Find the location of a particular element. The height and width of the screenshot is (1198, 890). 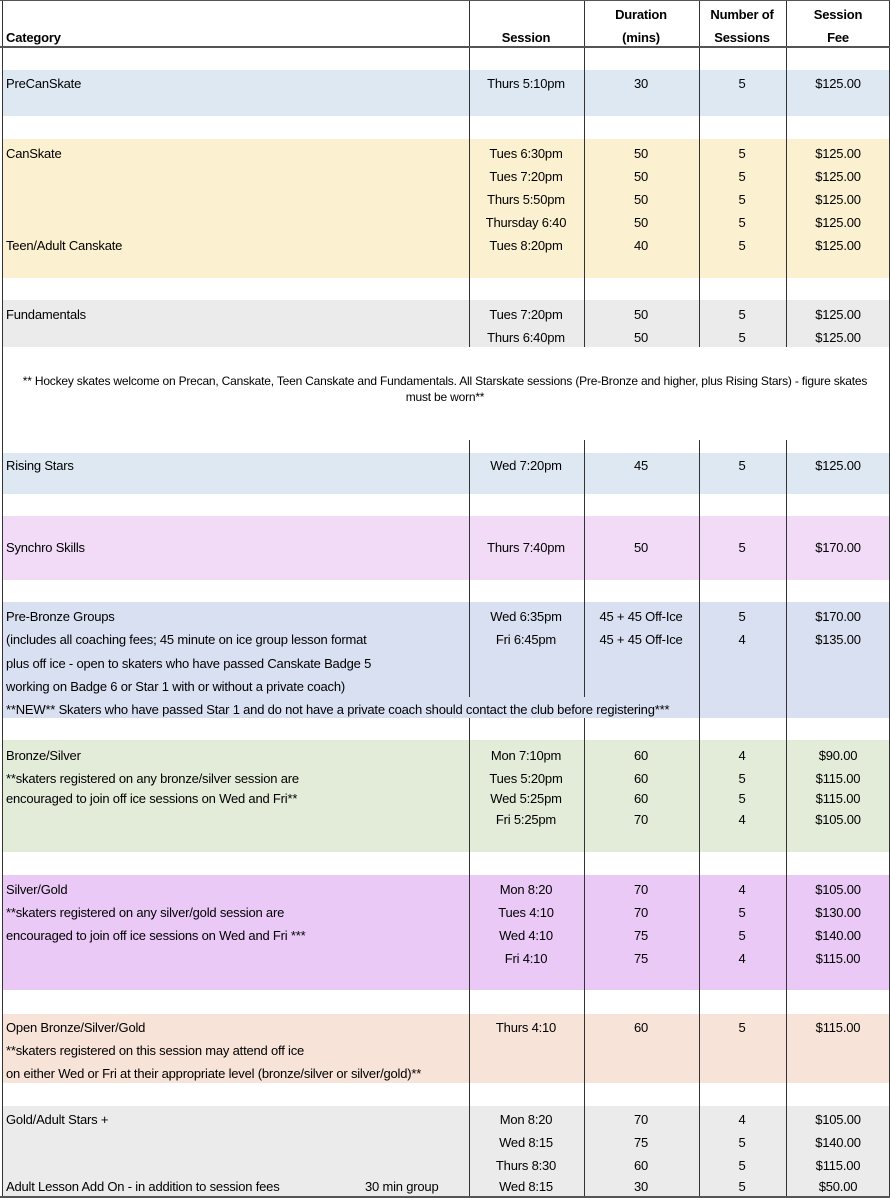

bottom-border is located at coordinates (445, 1197).